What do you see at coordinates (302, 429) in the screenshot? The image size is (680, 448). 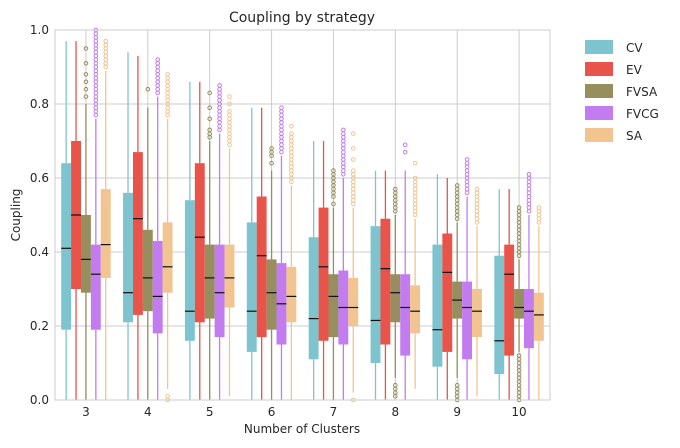 I see `x-axis-title: Number of Clusters` at bounding box center [302, 429].